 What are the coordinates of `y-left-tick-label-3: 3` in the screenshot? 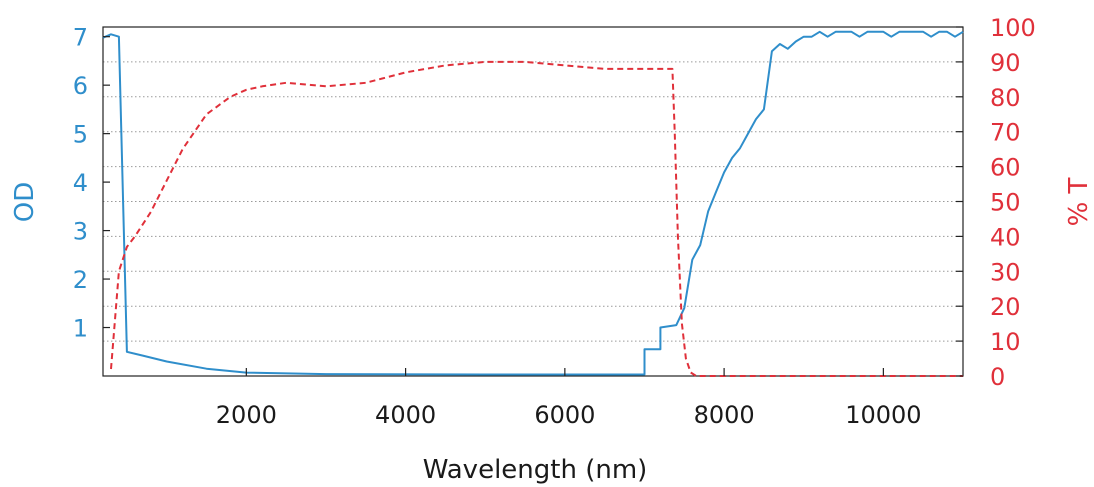 It's located at (80, 232).